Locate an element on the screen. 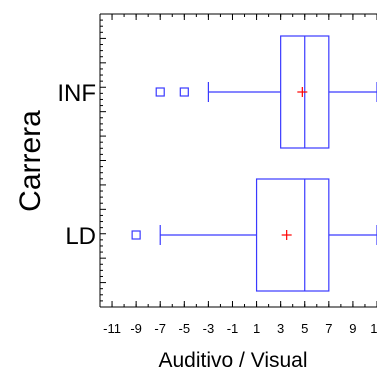 This screenshot has height=372, width=377. x-tick-label: -3 is located at coordinates (209, 328).